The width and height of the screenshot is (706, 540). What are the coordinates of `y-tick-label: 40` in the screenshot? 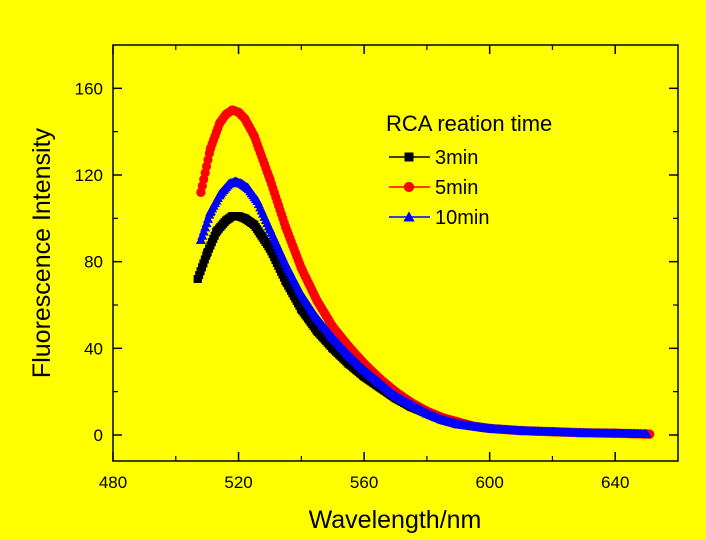 It's located at (93, 348).